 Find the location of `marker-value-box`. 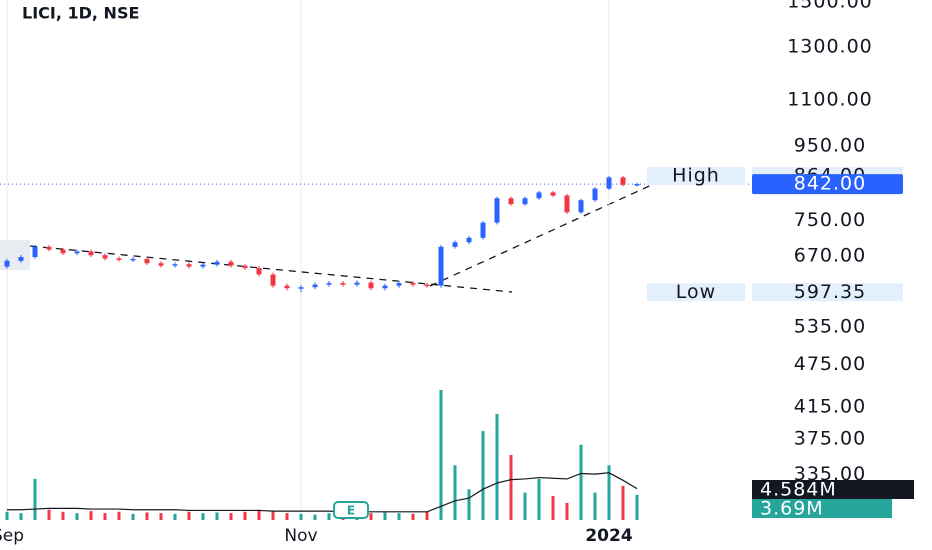

marker-value-box is located at coordinates (827, 292).